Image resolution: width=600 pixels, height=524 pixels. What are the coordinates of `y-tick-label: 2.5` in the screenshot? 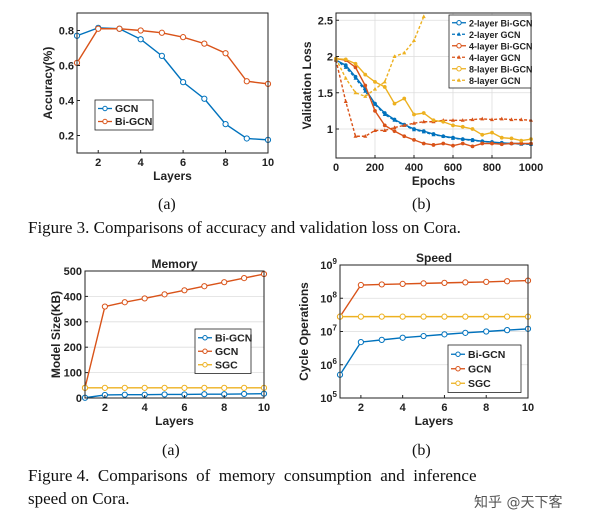 It's located at (325, 21).